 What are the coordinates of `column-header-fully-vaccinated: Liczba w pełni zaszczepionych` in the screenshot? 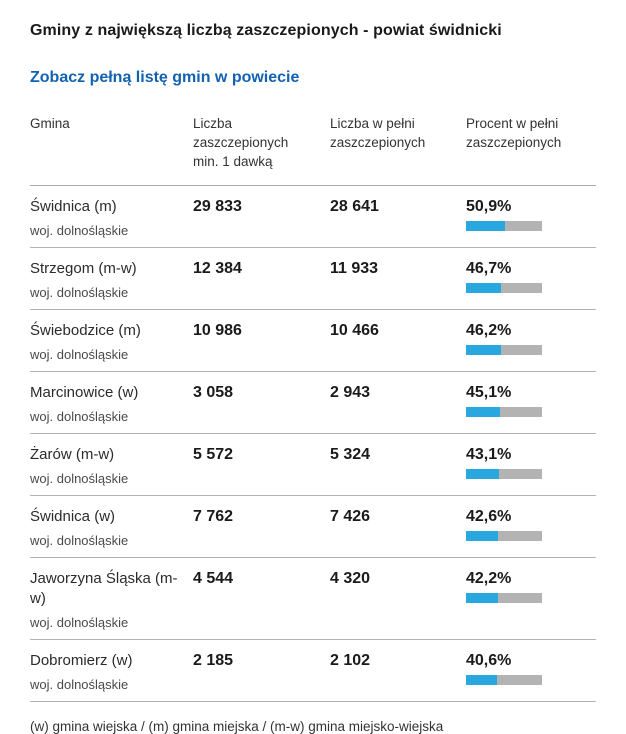 It's located at (378, 133).